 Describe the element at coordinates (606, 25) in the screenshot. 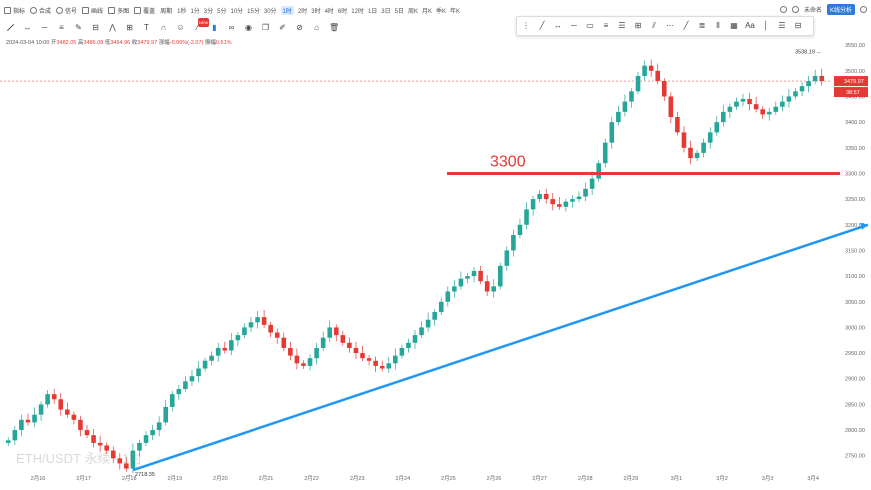

I see `parallel-icon: ≡` at that location.